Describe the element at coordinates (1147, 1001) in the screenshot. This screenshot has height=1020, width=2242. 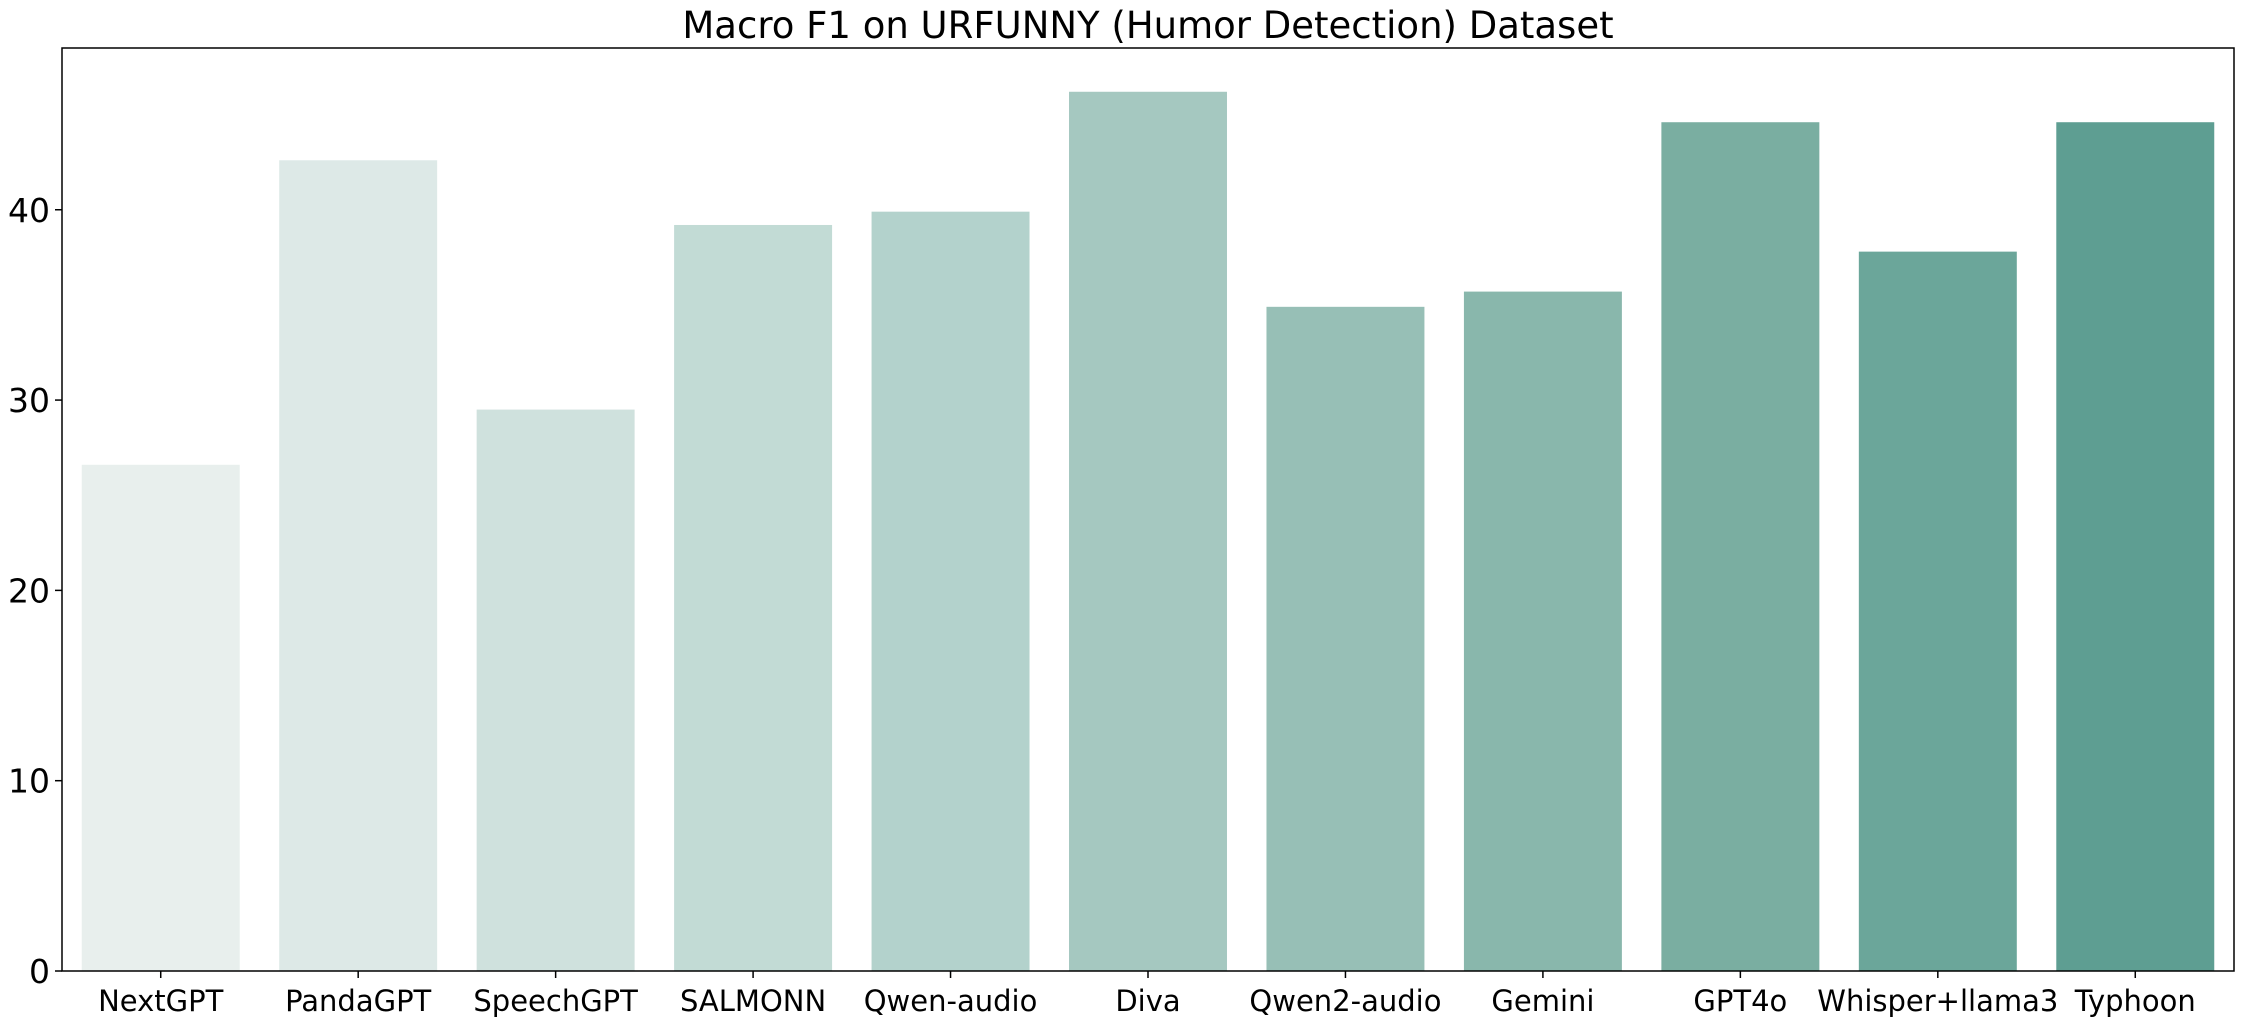
I see `x-tick-label: Diva` at that location.